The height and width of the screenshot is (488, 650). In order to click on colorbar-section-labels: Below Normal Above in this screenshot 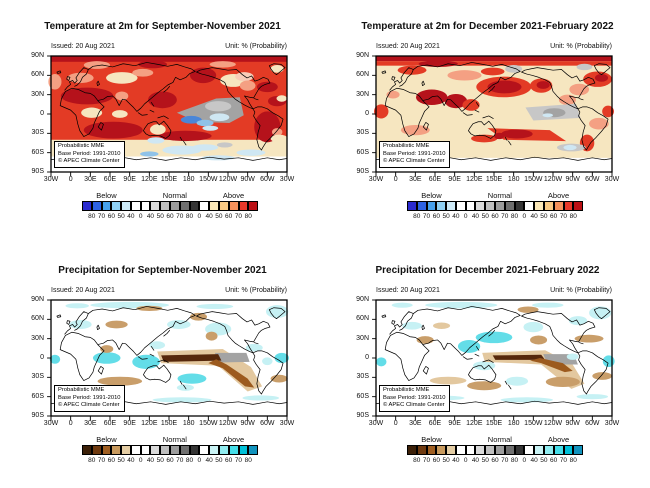, I will do `click(170, 195)`.